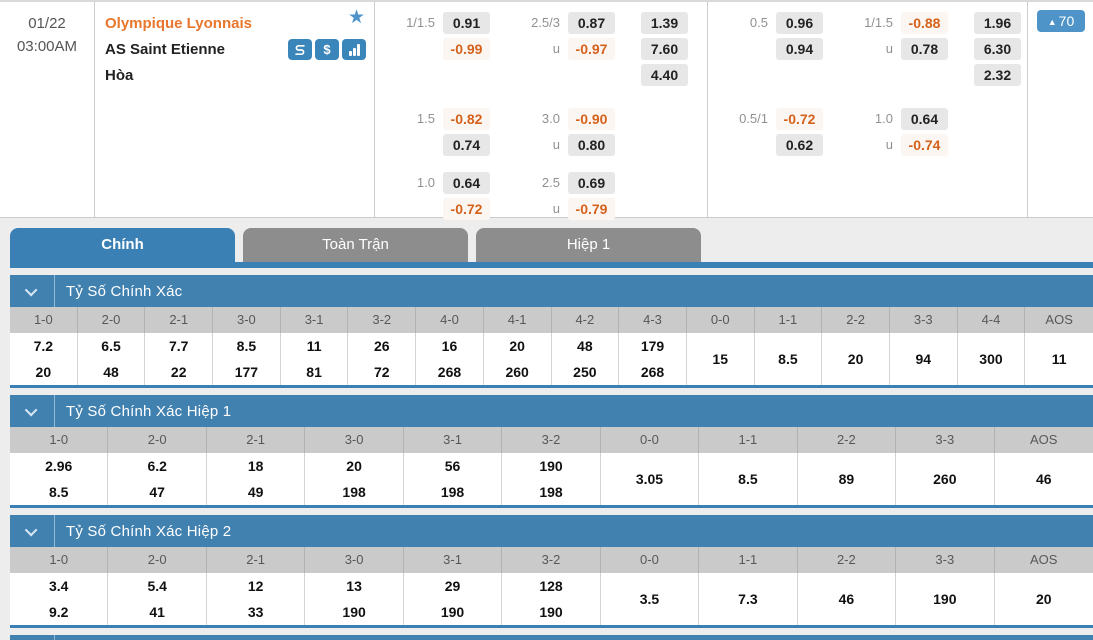  What do you see at coordinates (246, 372) in the screenshot?
I see `score-odds-value: 177` at bounding box center [246, 372].